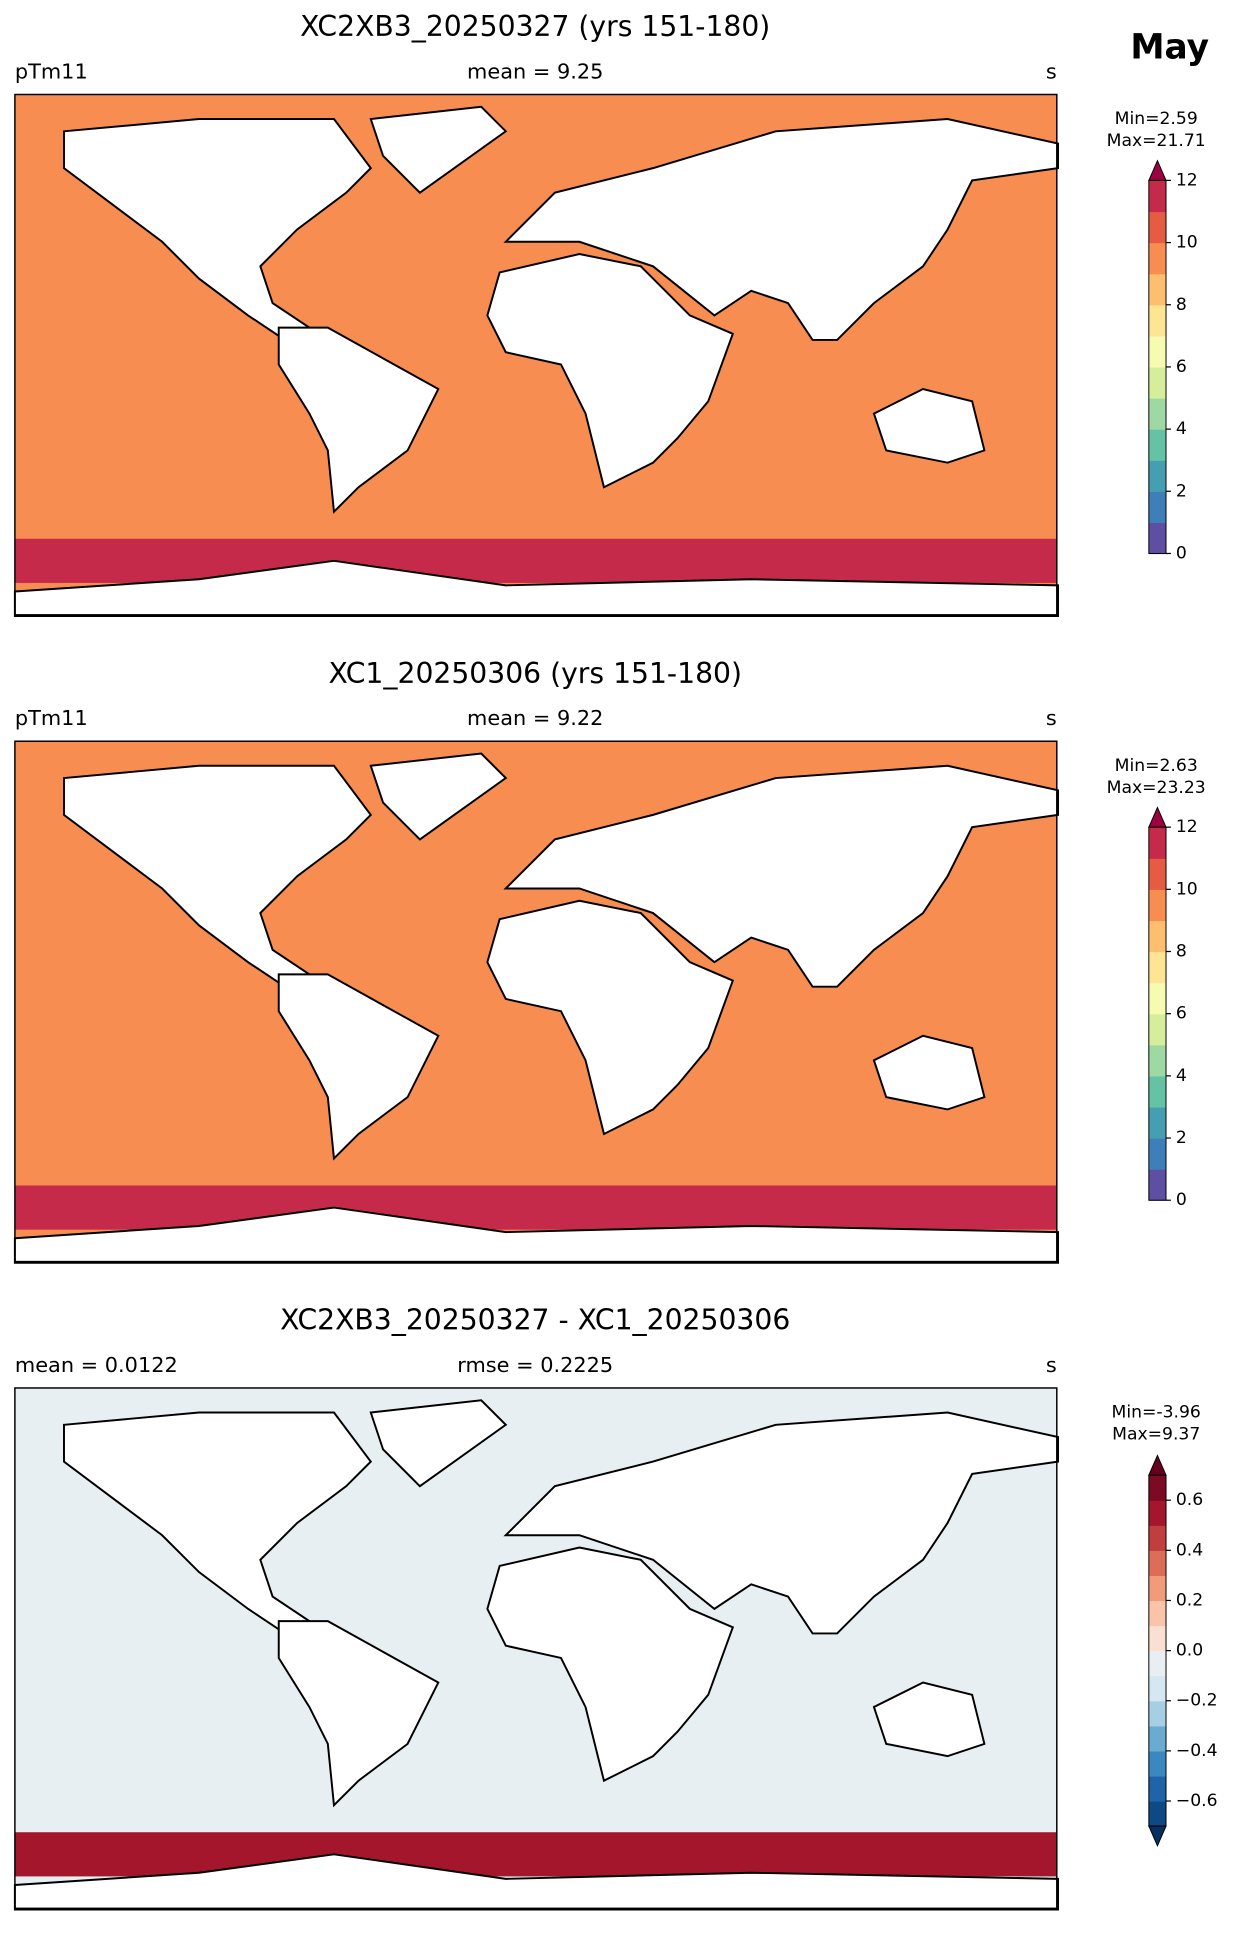  What do you see at coordinates (96, 1365) in the screenshot?
I see `left-label: mean = 0.0122` at bounding box center [96, 1365].